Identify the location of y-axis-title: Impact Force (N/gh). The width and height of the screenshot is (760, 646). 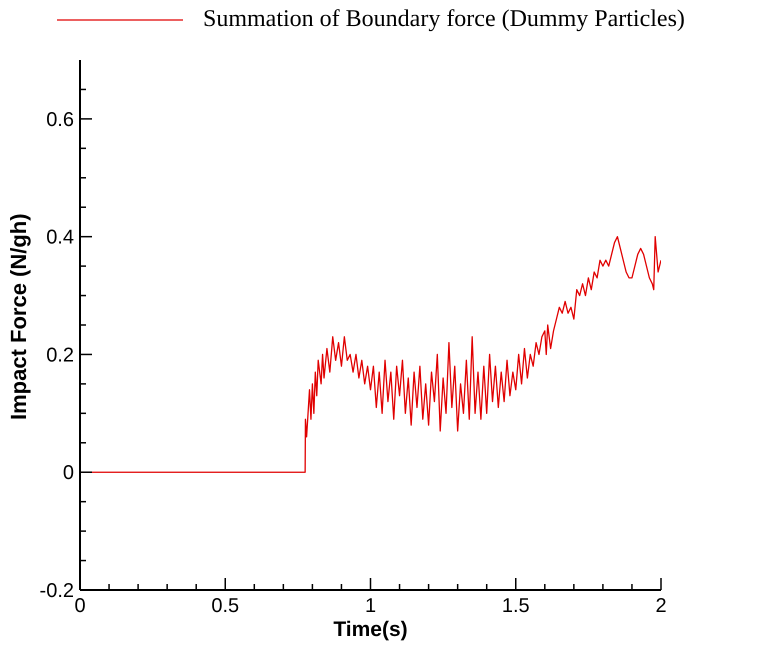
(18, 316).